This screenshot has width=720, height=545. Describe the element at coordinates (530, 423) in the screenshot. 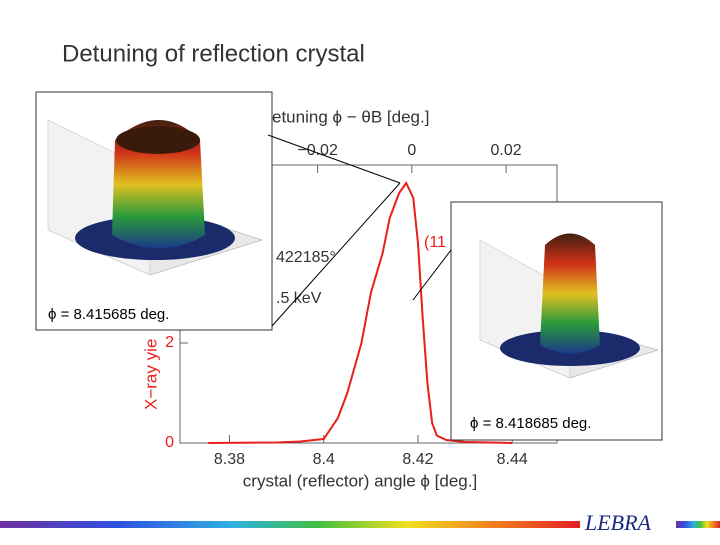

I see `inset-caption: ϕ = 8.418685 deg.` at that location.